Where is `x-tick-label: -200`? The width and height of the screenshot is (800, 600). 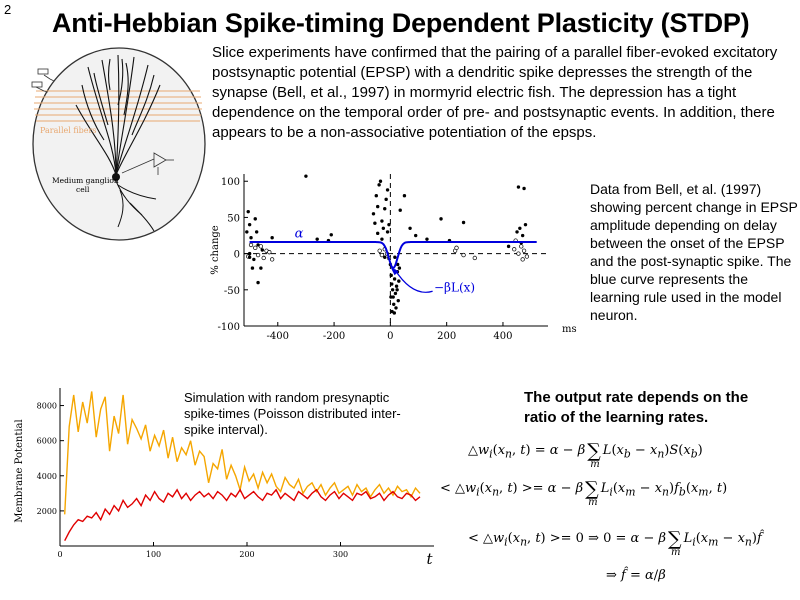
x-tick-label: -200 is located at coordinates (334, 336).